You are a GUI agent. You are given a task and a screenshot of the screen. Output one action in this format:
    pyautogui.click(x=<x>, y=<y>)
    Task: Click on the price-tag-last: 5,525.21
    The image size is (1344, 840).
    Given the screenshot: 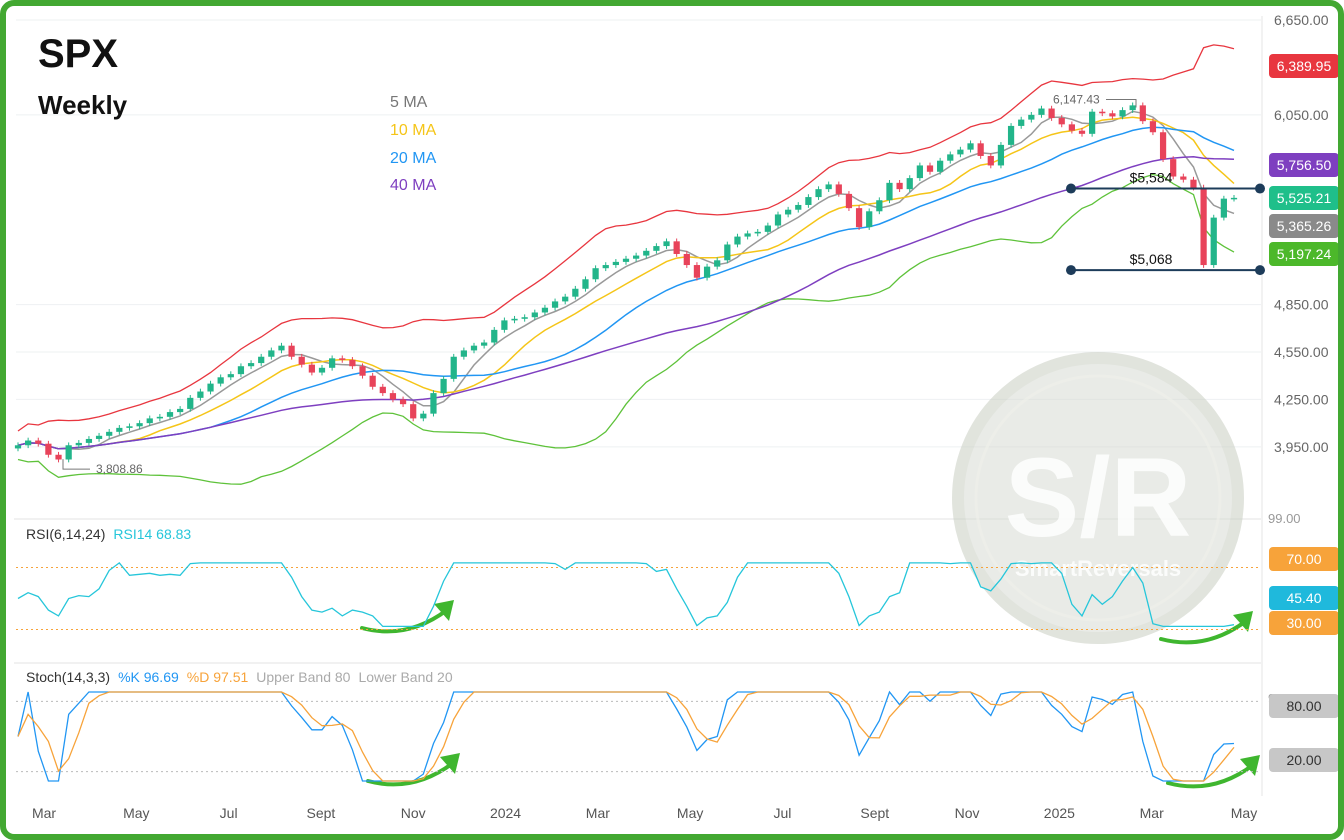 What is the action you would take?
    pyautogui.click(x=1303, y=198)
    